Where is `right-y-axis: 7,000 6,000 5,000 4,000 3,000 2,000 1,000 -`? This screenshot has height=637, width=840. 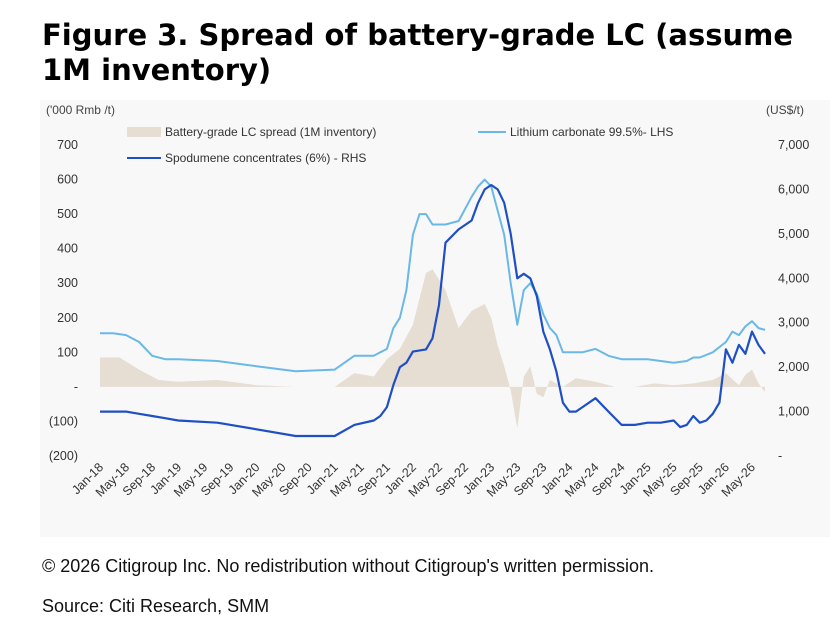
right-y-axis: 7,000 6,000 5,000 4,000 3,000 2,000 1,000 - is located at coordinates (793, 300).